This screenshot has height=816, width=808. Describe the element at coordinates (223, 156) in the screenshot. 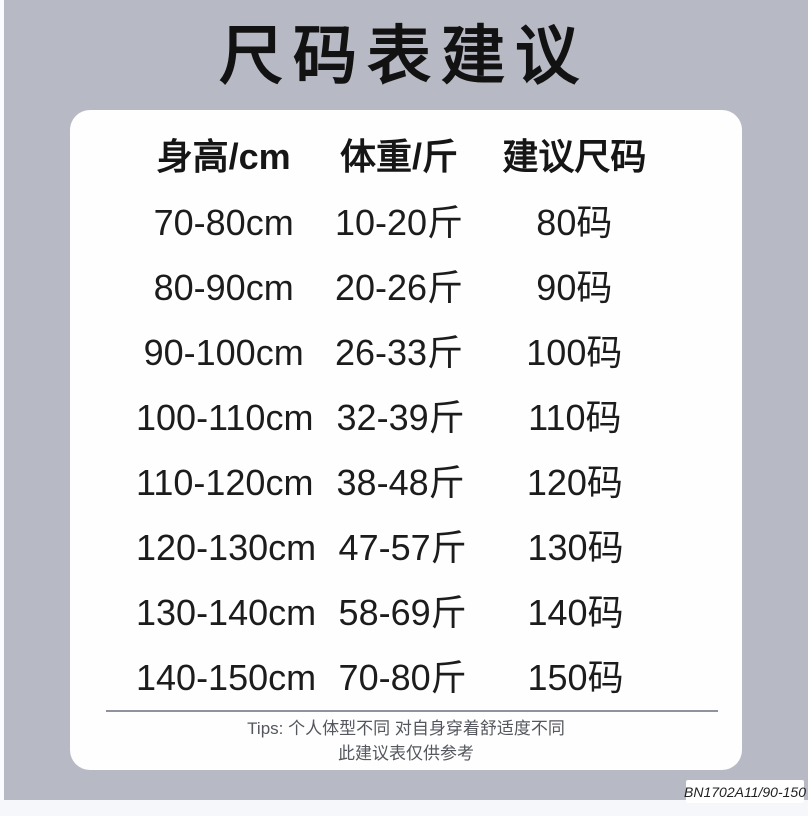

I see `column-header-height: 身高/cm` at that location.